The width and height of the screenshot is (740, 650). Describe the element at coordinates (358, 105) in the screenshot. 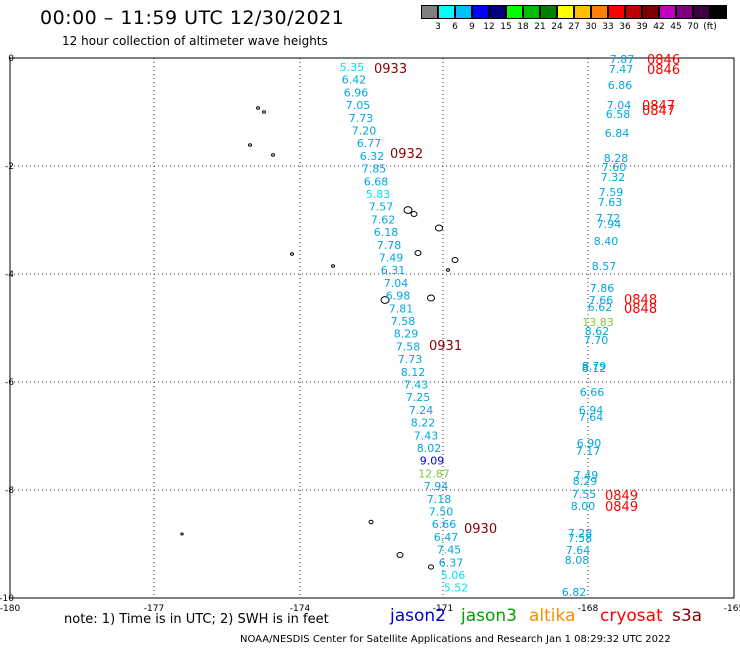

I see `swh-value-label: 7.05` at that location.